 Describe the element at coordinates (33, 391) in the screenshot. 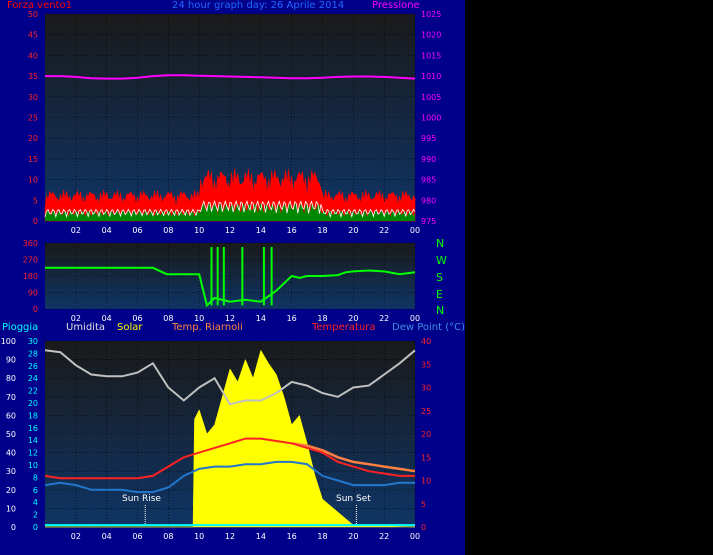

I see `rain-axis-tick: 22` at that location.